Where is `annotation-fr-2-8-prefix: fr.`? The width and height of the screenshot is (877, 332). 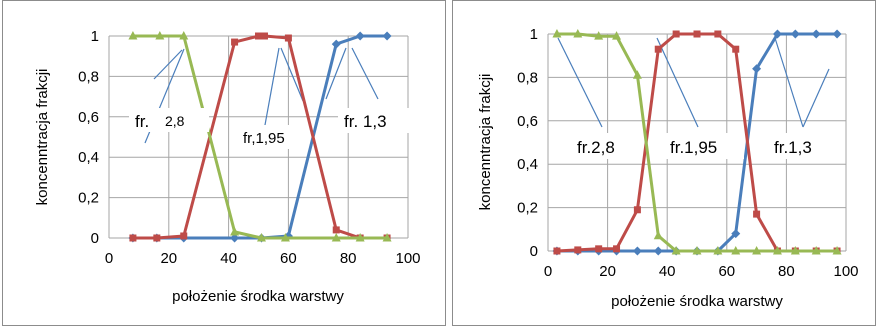 annotation-fr-2-8-prefix: fr. is located at coordinates (142, 121).